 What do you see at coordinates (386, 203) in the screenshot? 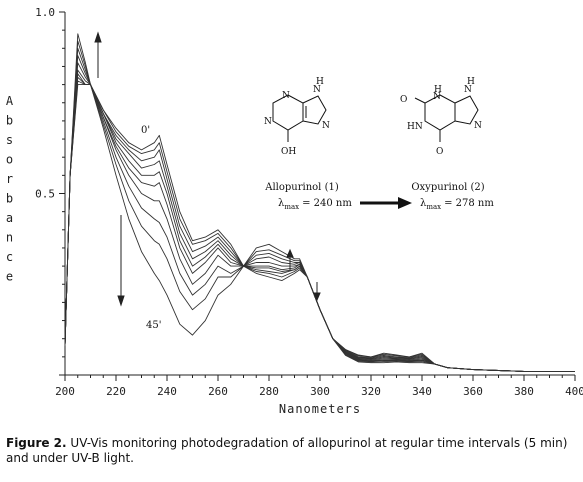
I see `reaction-arrow` at bounding box center [386, 203].